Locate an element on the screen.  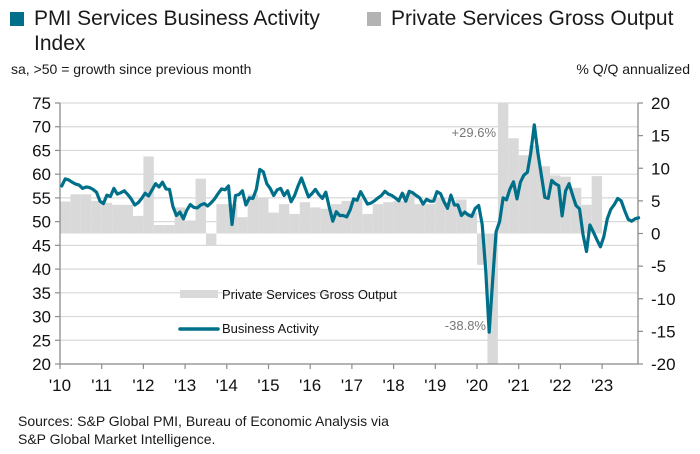
legend-item-gross-output: Private Services Gross Output is located at coordinates (520, 18).